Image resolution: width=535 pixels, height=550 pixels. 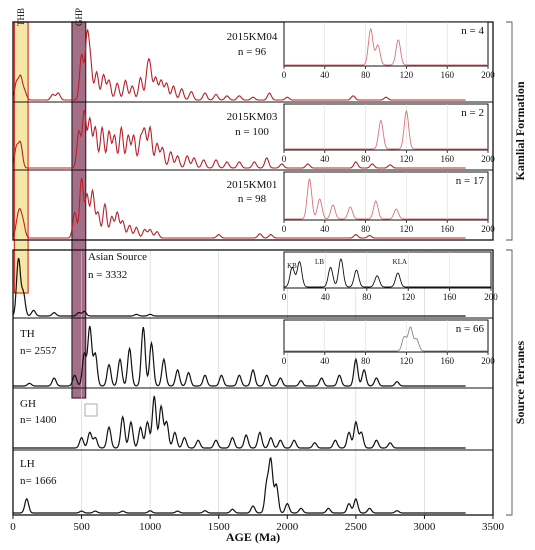 I want to click on panel-name: 2015KM03, so click(x=252, y=117).